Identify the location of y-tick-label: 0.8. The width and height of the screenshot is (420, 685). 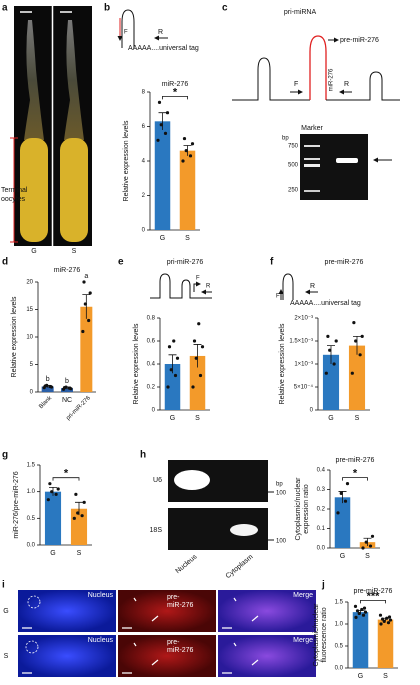
(151, 319).